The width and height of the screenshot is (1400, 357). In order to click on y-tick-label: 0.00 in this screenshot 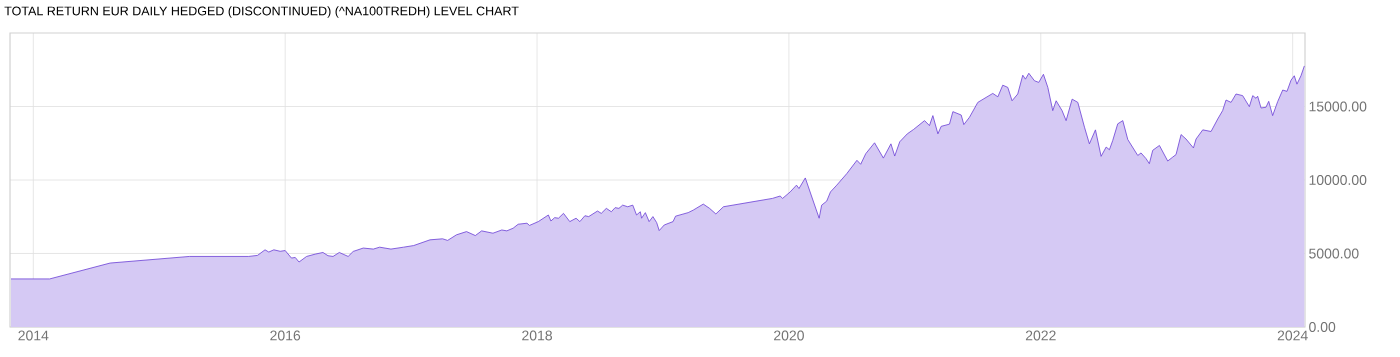, I will do `click(1322, 327)`.